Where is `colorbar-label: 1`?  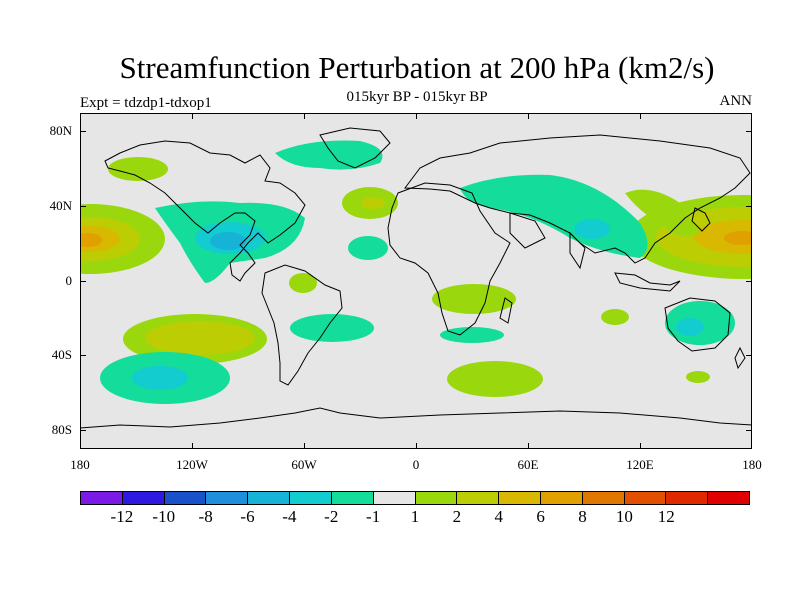 colorbar-label: 1 is located at coordinates (415, 516).